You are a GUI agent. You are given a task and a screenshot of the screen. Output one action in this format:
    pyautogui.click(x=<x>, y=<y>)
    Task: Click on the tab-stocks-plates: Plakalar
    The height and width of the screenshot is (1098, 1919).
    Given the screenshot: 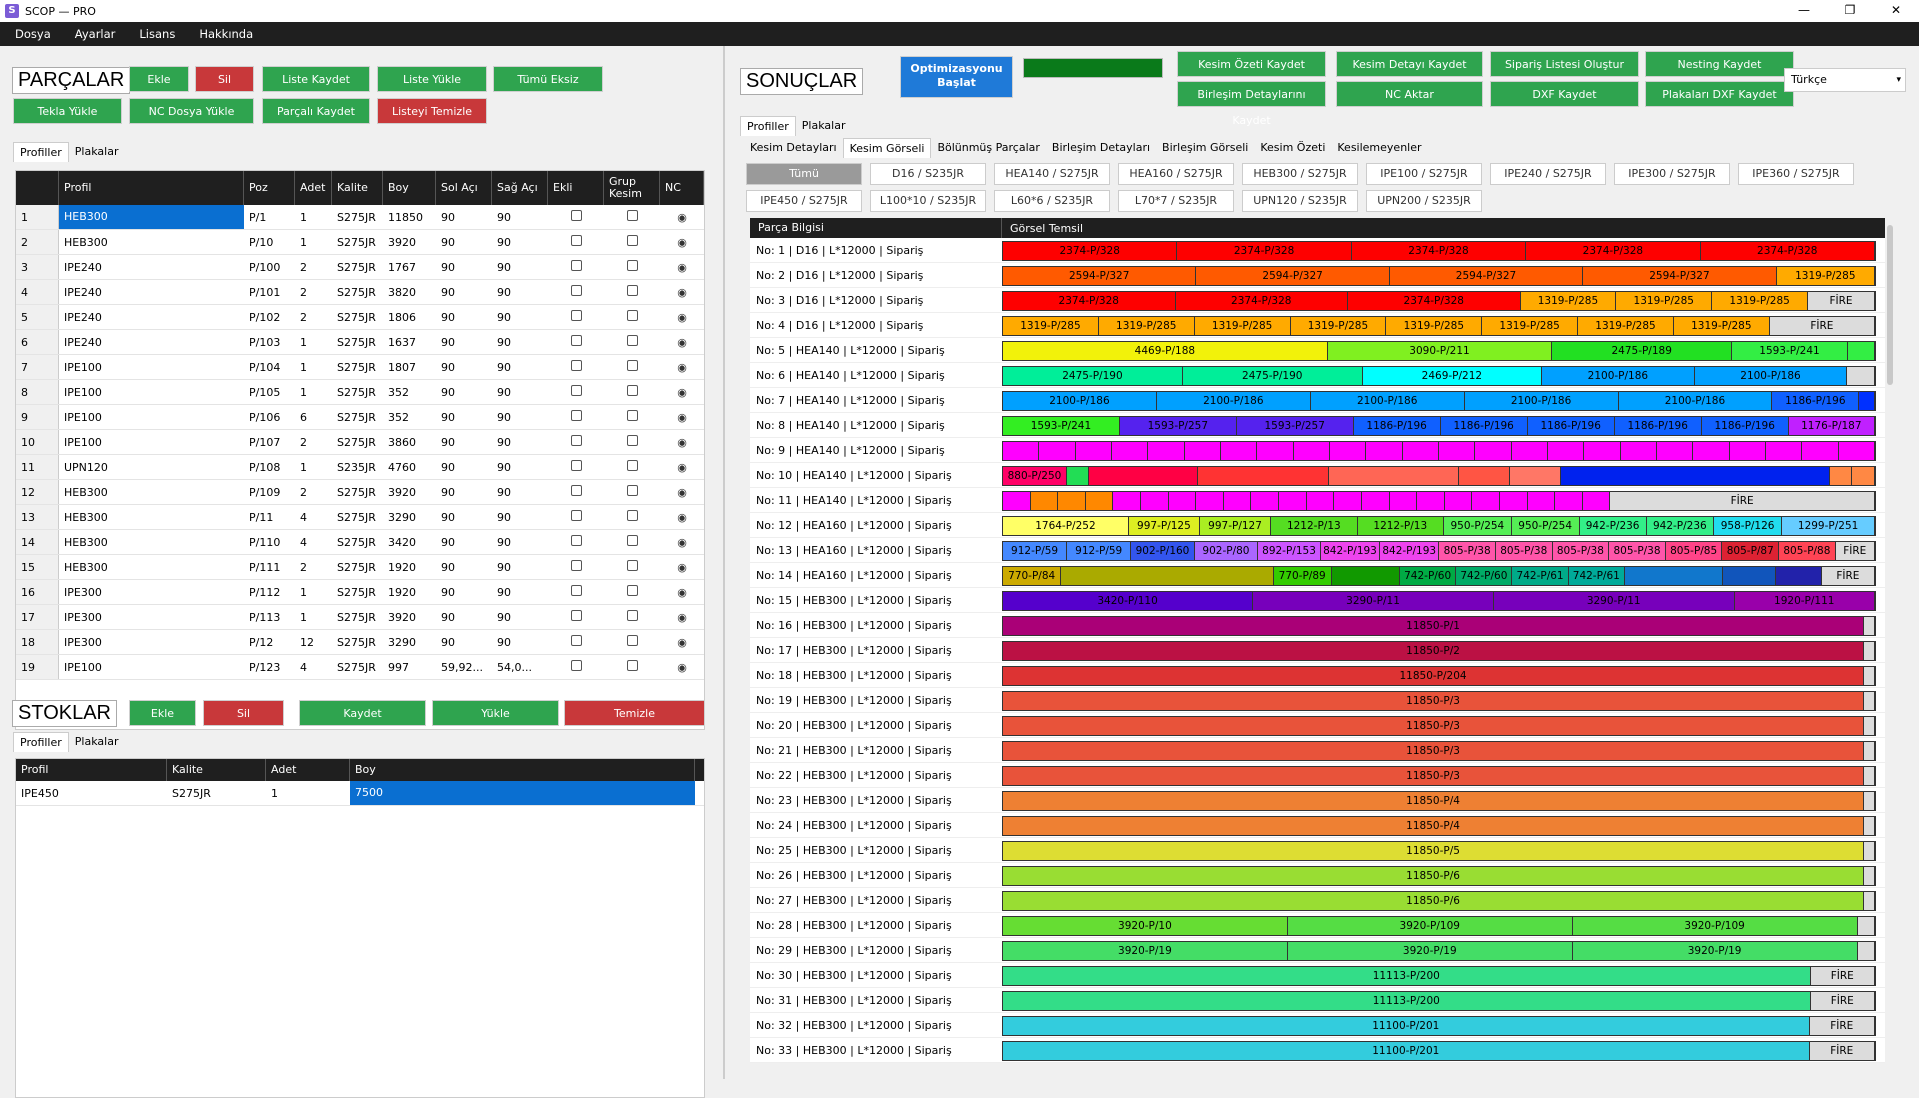 What is the action you would take?
    pyautogui.click(x=96, y=742)
    